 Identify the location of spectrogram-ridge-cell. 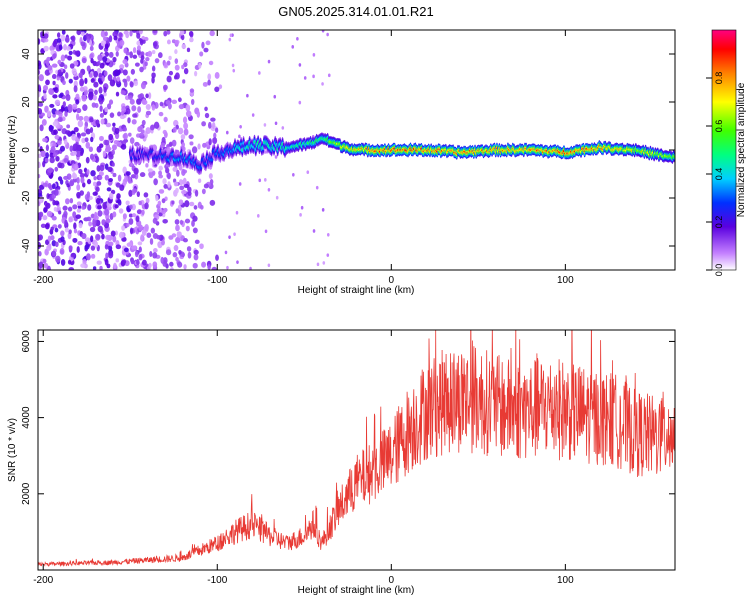
(254, 142).